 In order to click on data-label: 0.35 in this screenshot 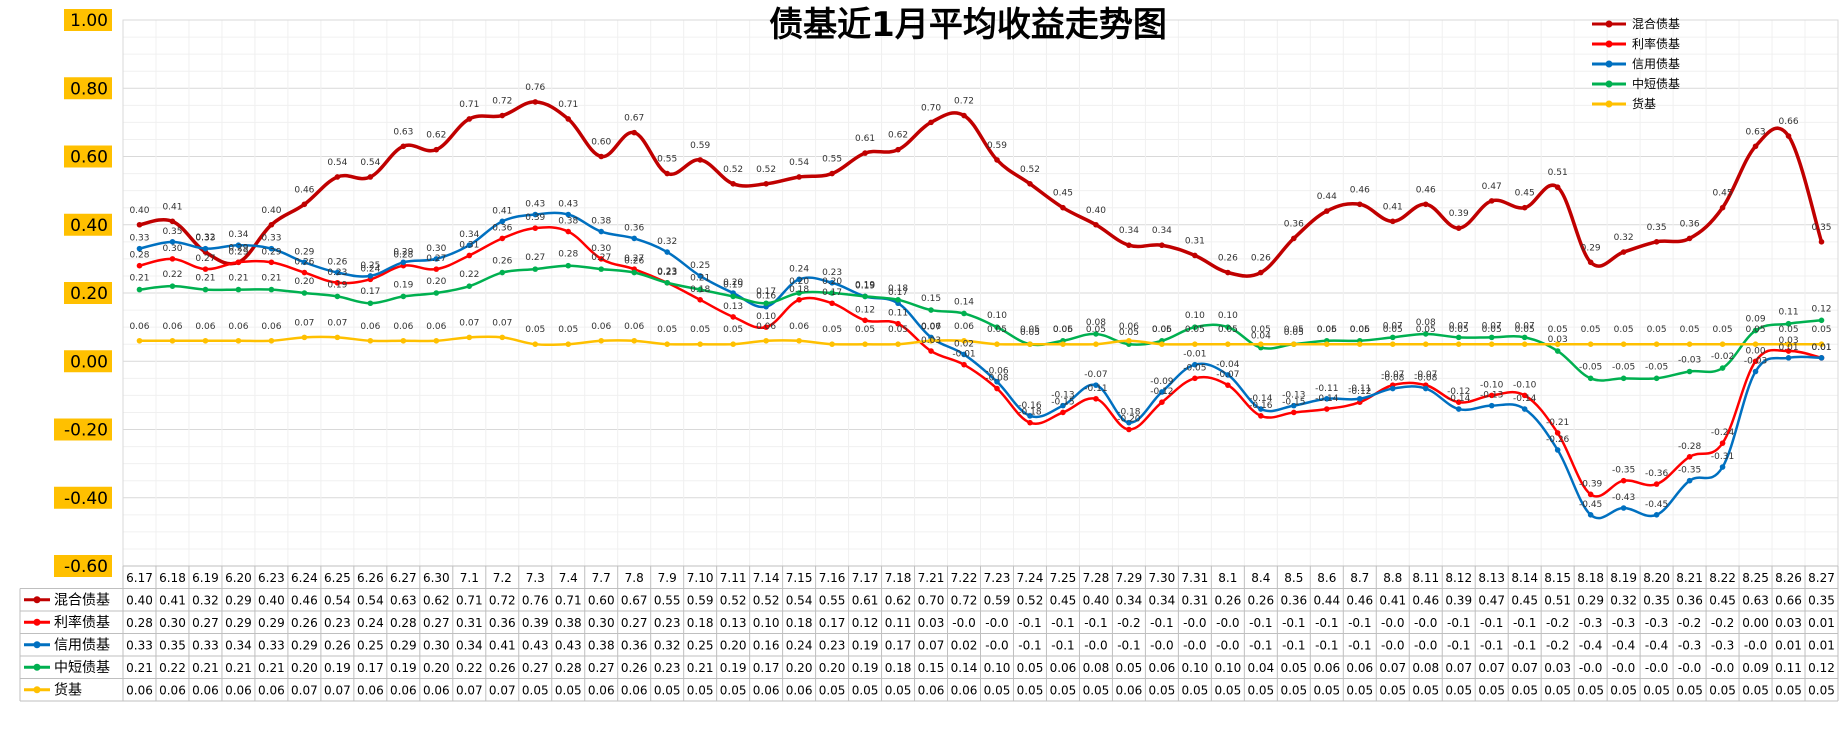, I will do `click(172, 232)`.